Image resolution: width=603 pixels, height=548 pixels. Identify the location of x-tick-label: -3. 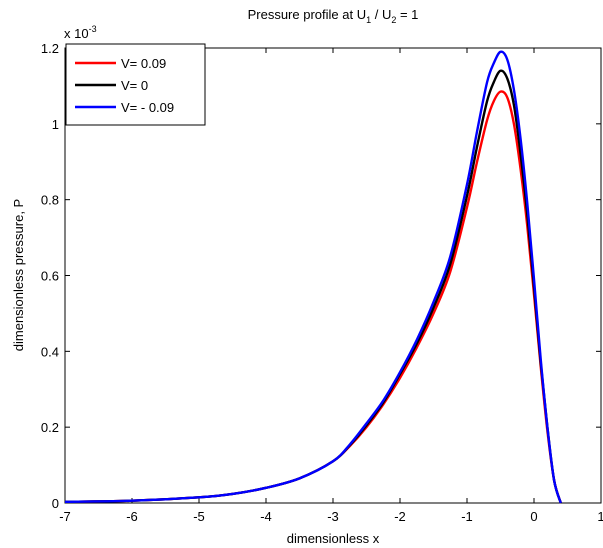
(333, 516).